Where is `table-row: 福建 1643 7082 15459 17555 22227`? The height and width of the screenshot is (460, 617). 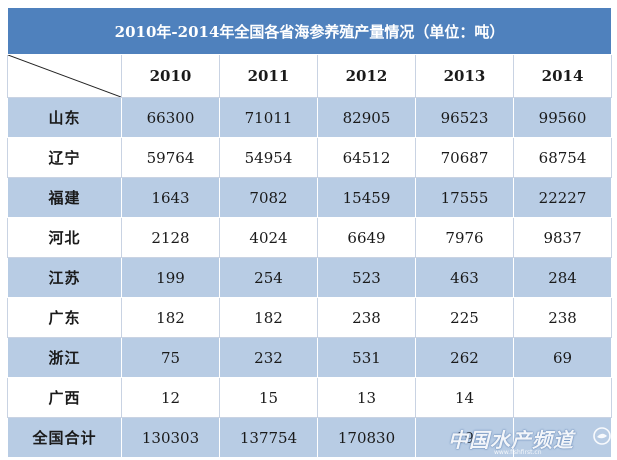 table-row: 福建 1643 7082 15459 17555 22227 is located at coordinates (310, 197).